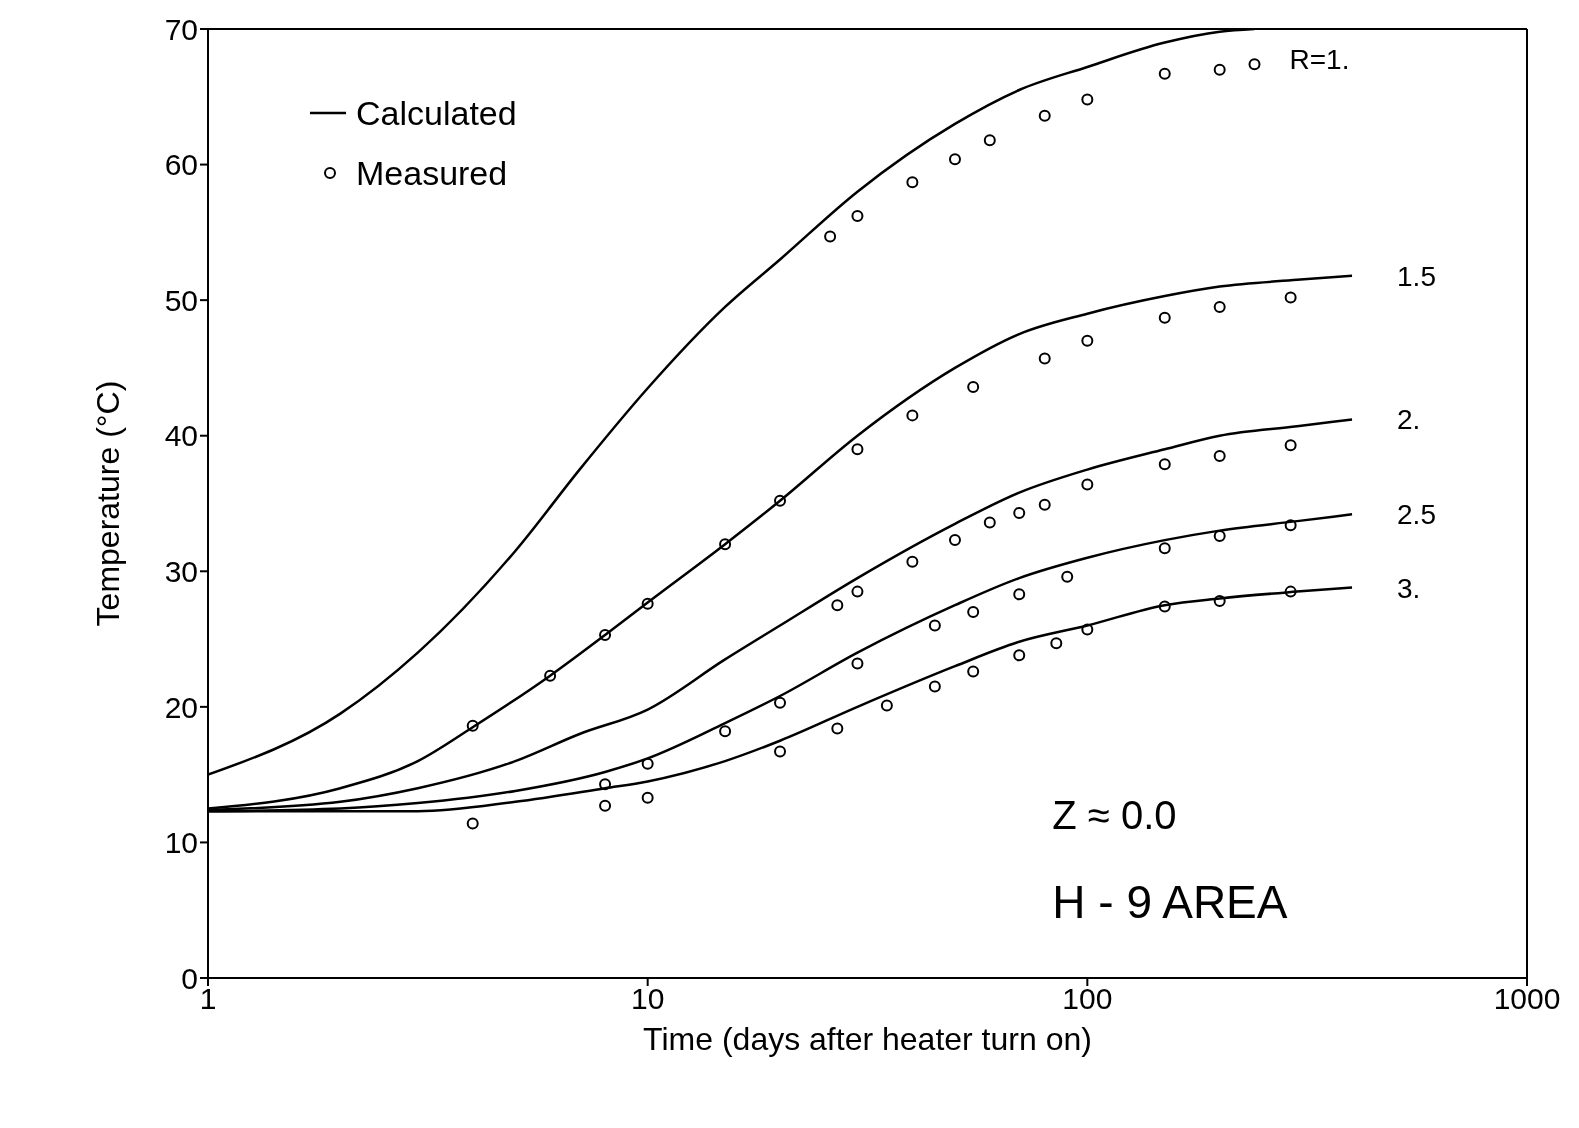 The image size is (1579, 1128). What do you see at coordinates (432, 173) in the screenshot?
I see `legend-label: Measured` at bounding box center [432, 173].